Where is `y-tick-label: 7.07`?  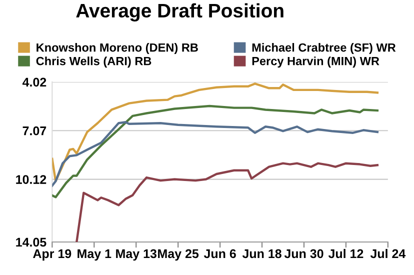 y-tick-label: 7.07 is located at coordinates (34, 131).